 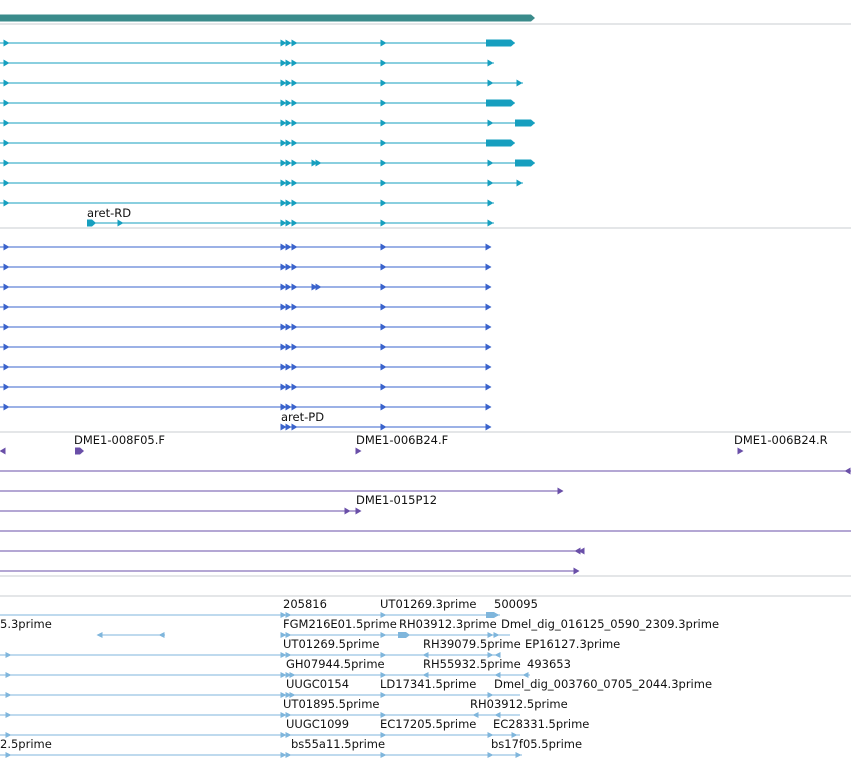 I want to click on est-label: UT01269.3prime, so click(x=428, y=604).